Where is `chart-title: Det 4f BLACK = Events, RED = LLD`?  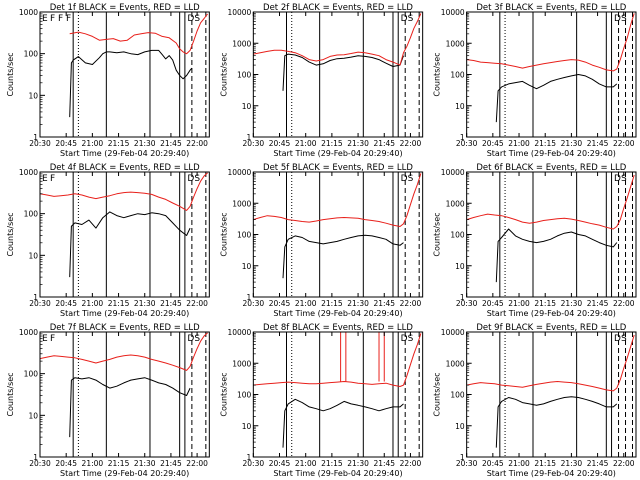
chart-title: Det 4f BLACK = Events, RED = LLD is located at coordinates (125, 168).